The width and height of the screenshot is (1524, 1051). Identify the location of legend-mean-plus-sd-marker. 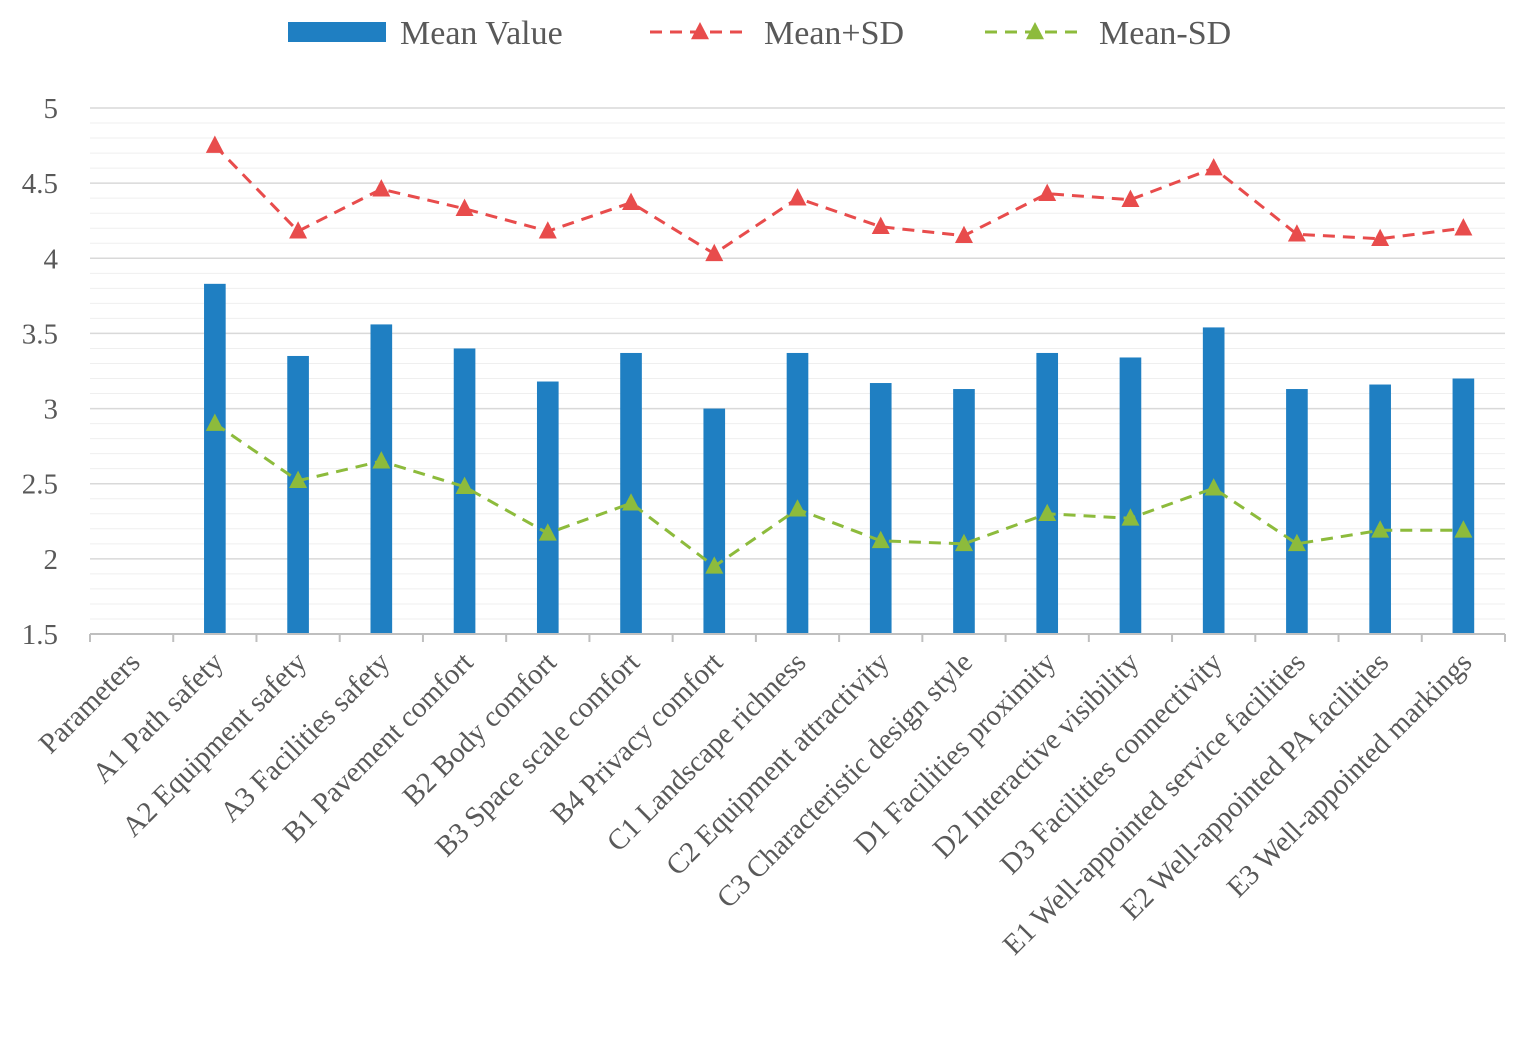
(700, 30).